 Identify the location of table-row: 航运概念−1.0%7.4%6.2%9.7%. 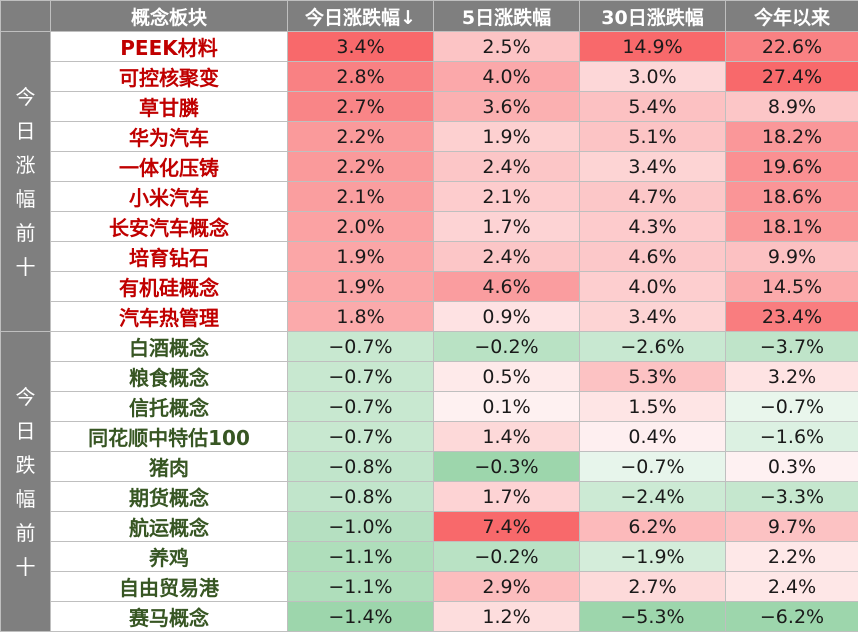
(429, 527).